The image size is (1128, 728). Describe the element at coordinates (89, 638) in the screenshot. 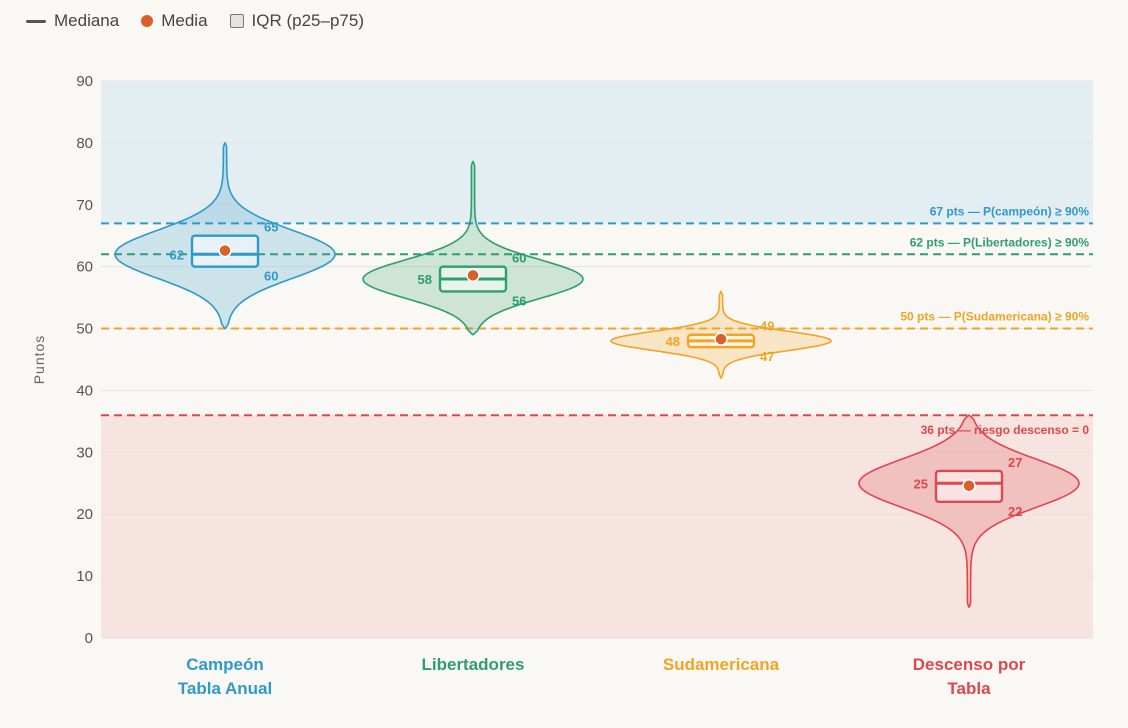

I see `y-tick-label: 0` at that location.